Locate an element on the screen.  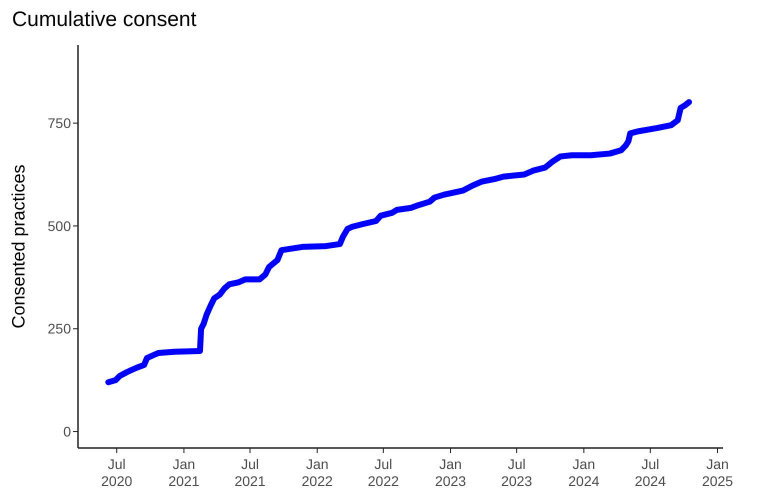
x-tick-label: Jul 2020 is located at coordinates (116, 472).